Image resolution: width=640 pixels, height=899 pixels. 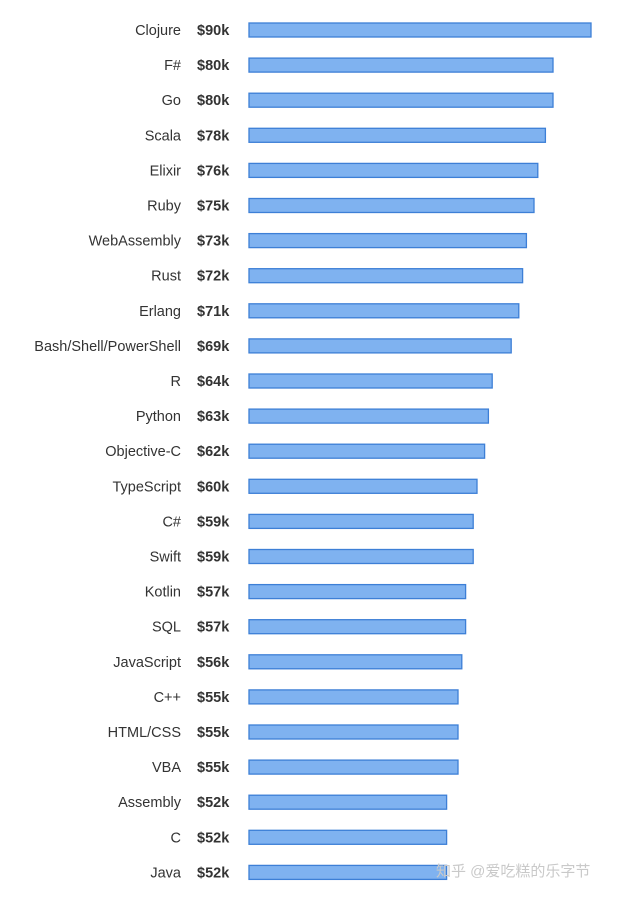 What do you see at coordinates (213, 347) in the screenshot?
I see `value-label: $69k` at bounding box center [213, 347].